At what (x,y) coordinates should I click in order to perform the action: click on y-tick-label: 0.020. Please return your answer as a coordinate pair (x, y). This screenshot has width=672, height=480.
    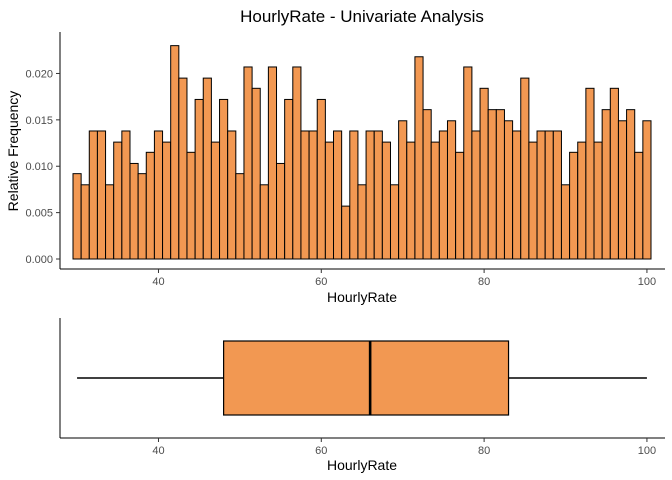
    Looking at the image, I should click on (39, 74).